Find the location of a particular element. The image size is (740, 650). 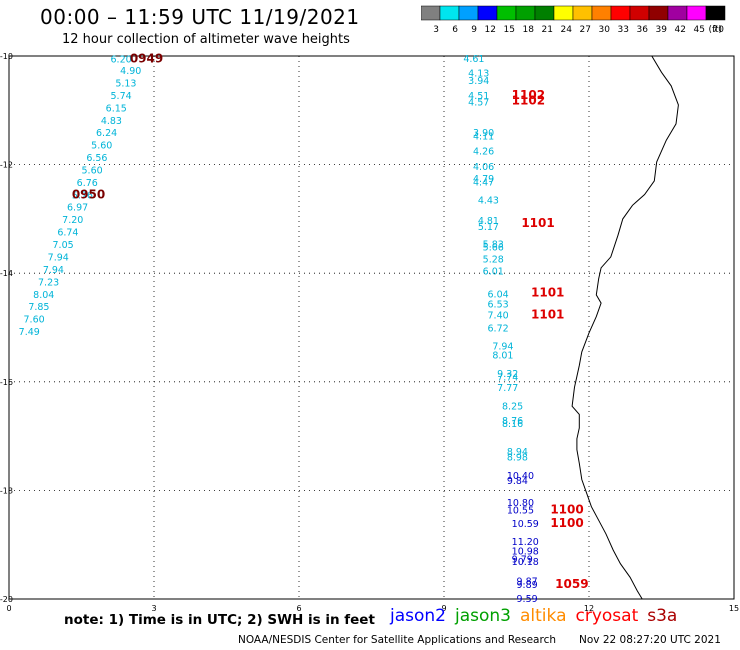

colorbar-label: 18 is located at coordinates (529, 30).